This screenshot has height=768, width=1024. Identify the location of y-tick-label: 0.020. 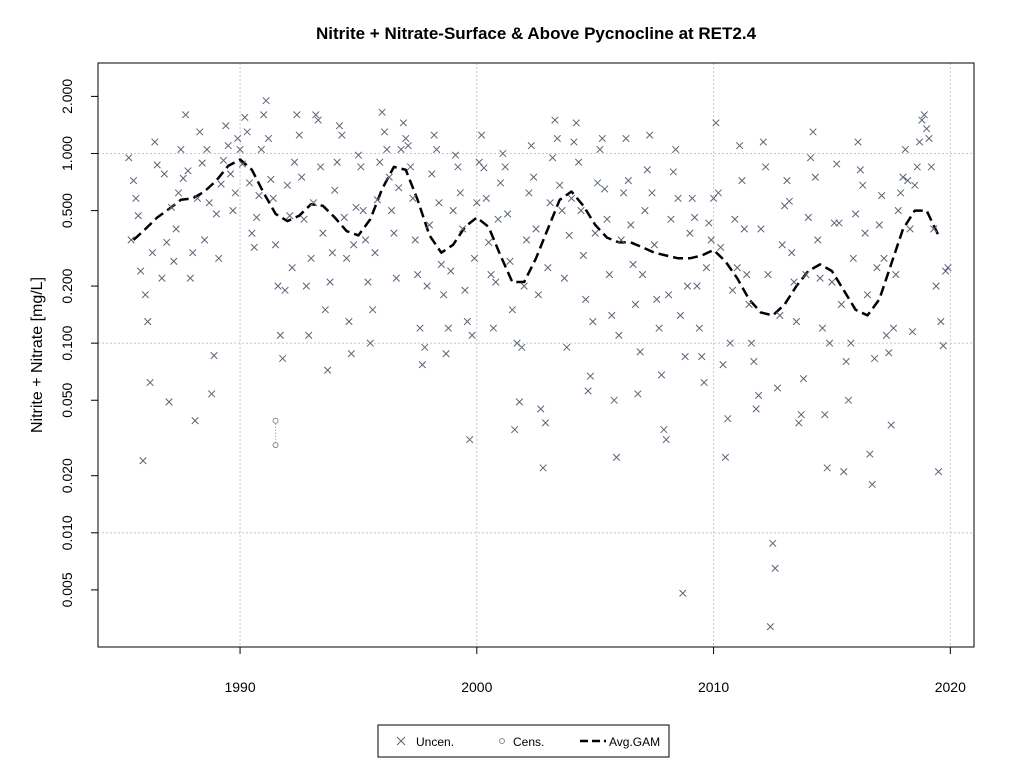
(67, 475).